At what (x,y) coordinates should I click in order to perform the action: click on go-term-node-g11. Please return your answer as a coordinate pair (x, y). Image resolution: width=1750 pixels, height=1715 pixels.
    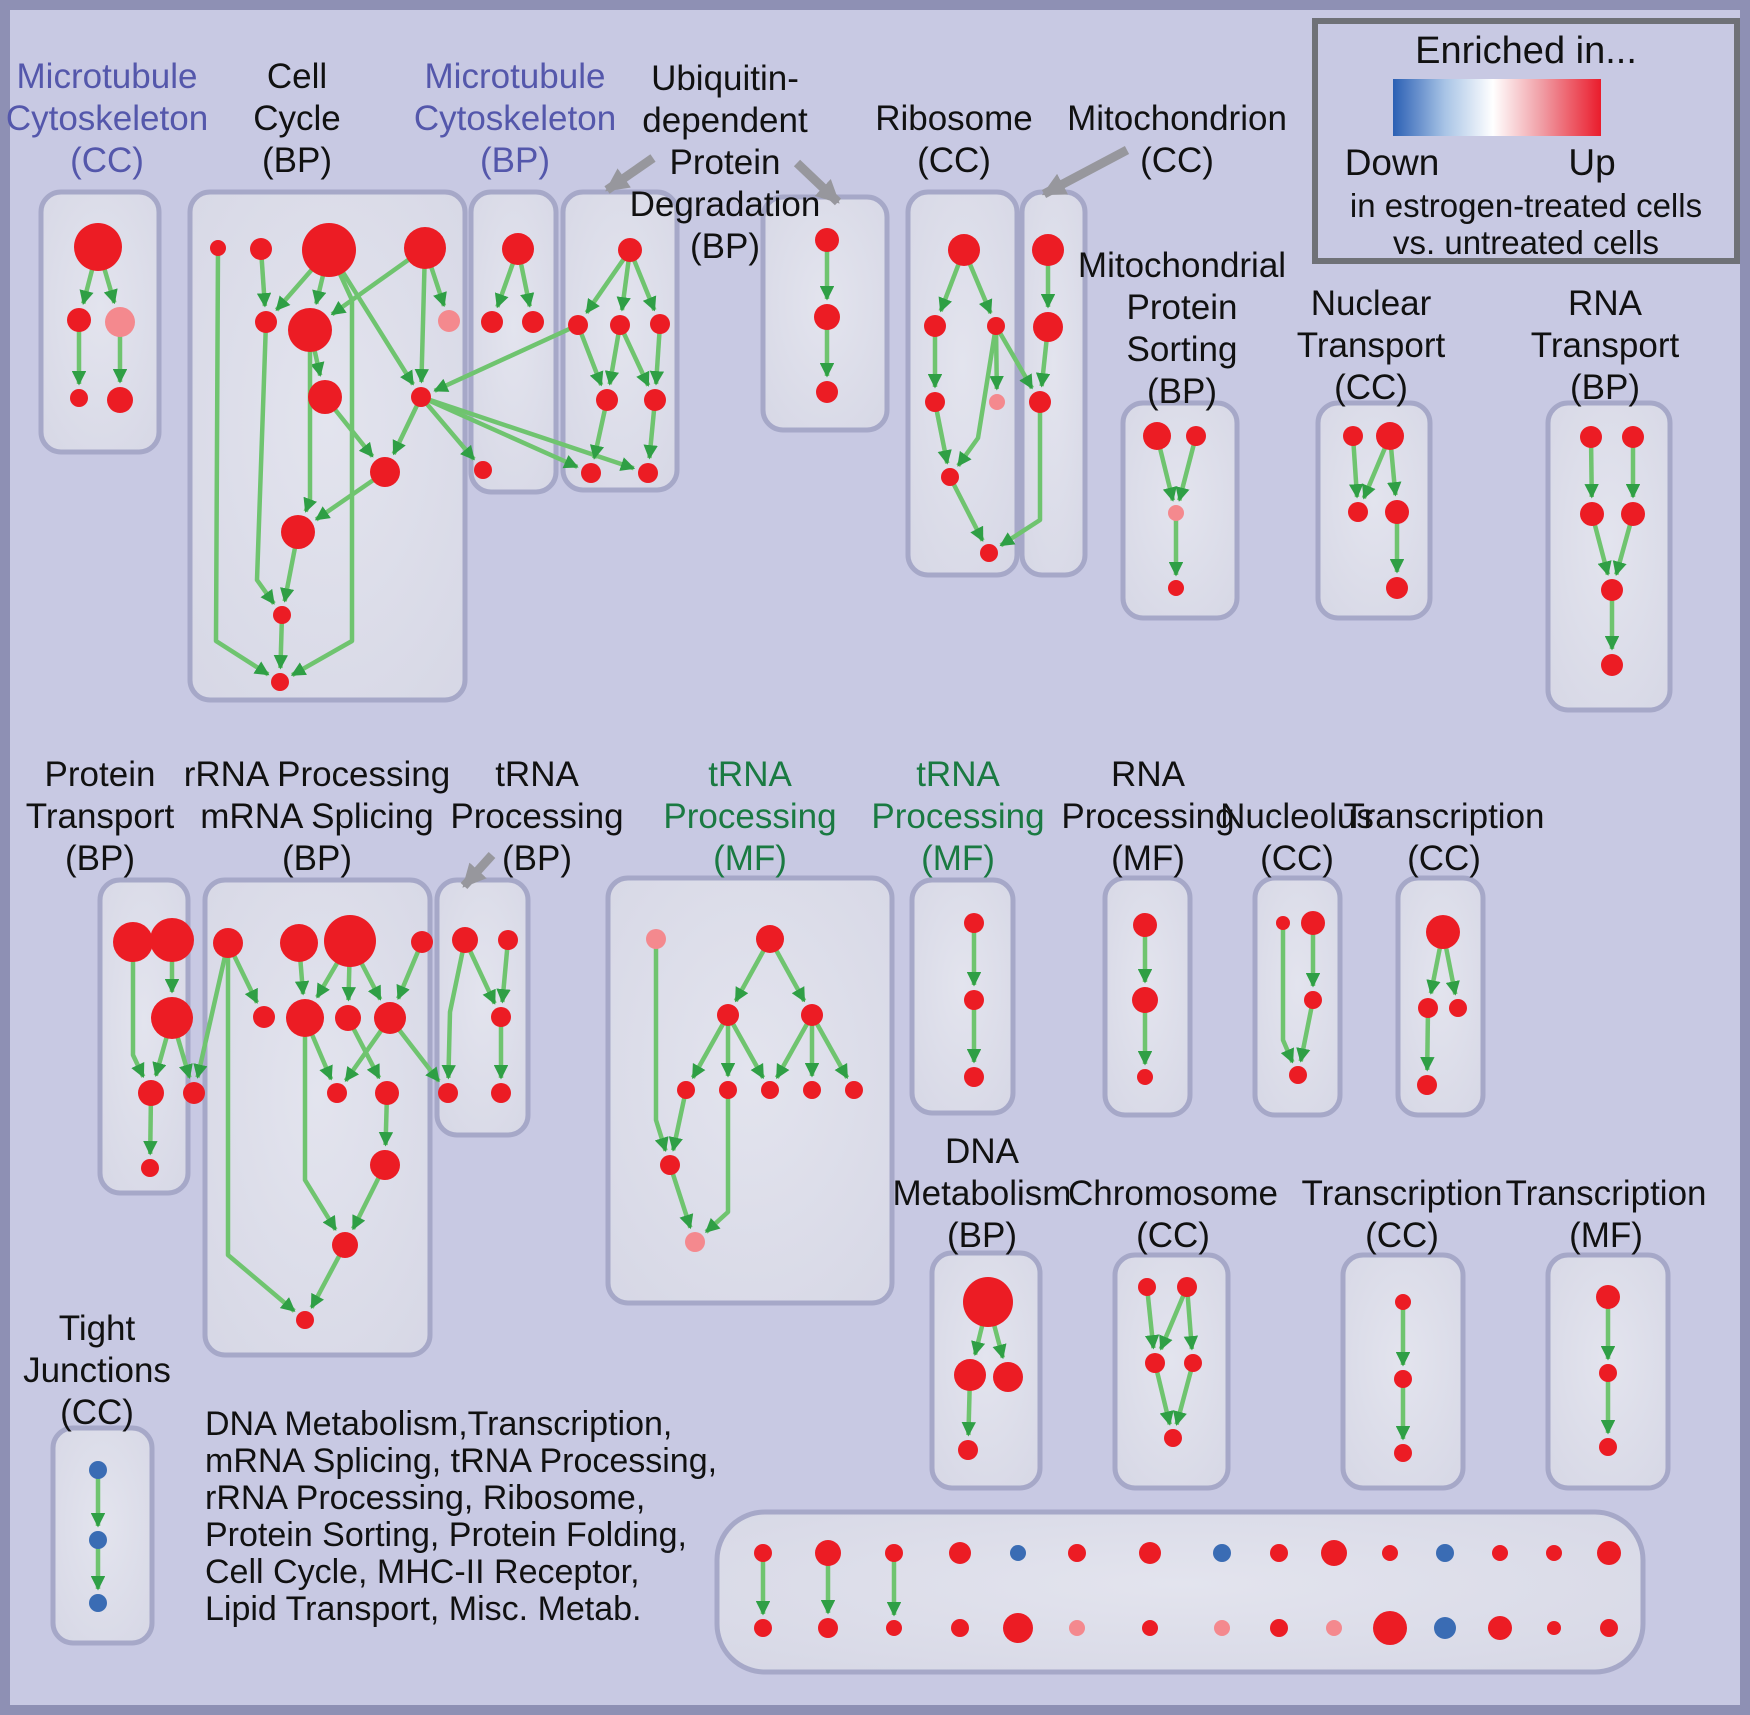
    Looking at the image, I should click on (695, 1242).